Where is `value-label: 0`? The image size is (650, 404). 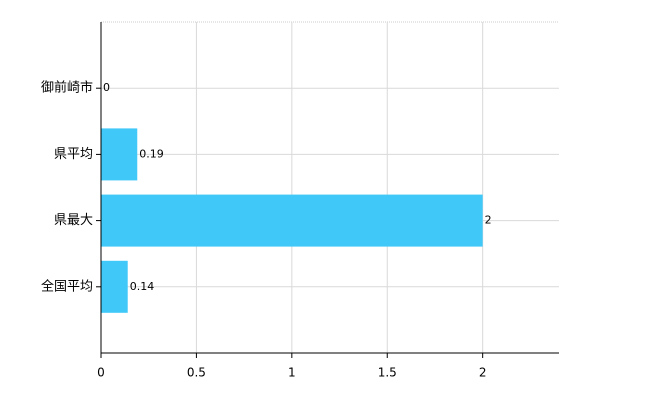 value-label: 0 is located at coordinates (106, 87).